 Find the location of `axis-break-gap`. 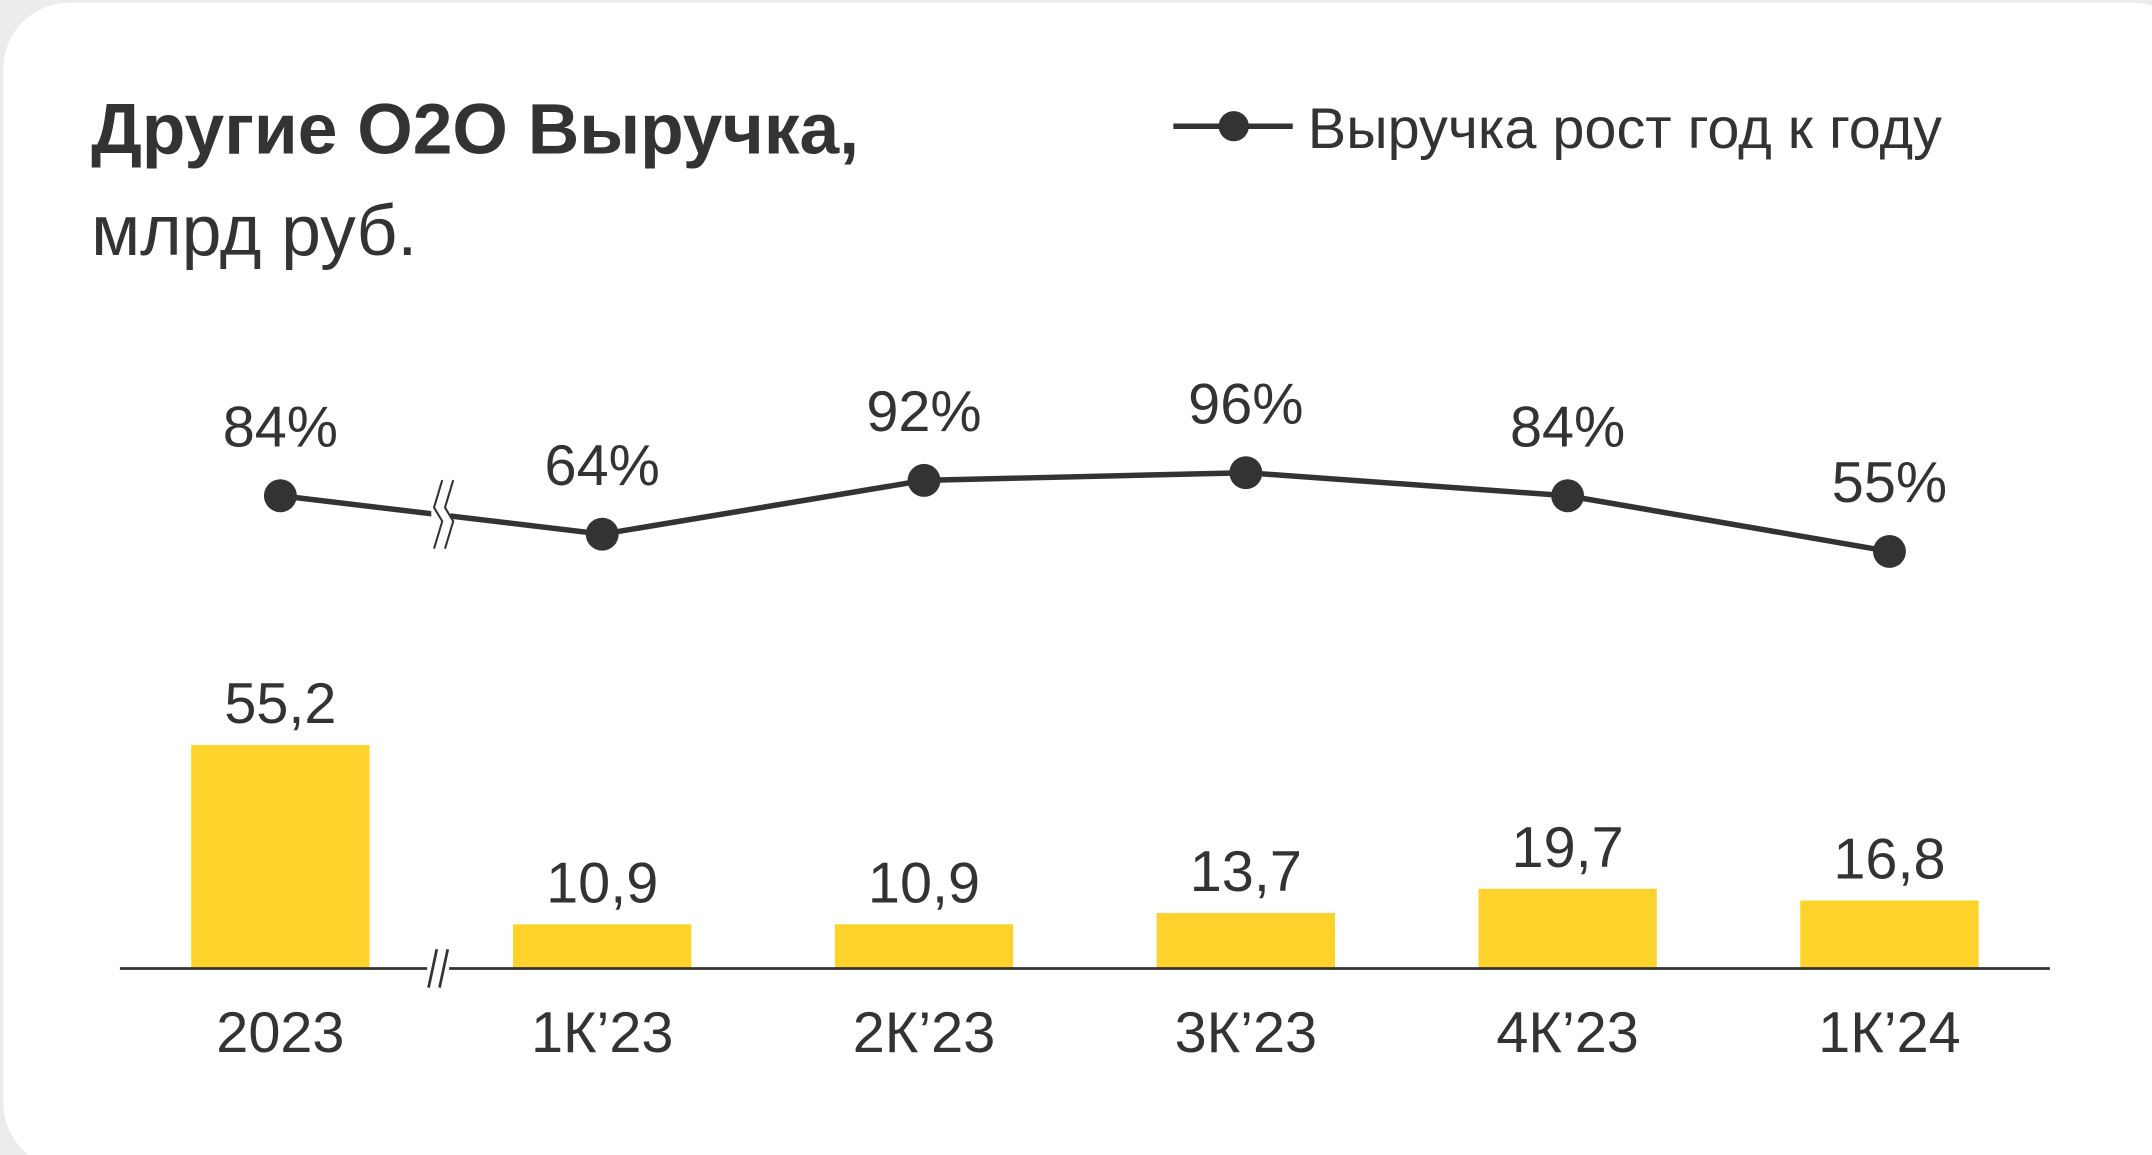

axis-break-gap is located at coordinates (438, 968).